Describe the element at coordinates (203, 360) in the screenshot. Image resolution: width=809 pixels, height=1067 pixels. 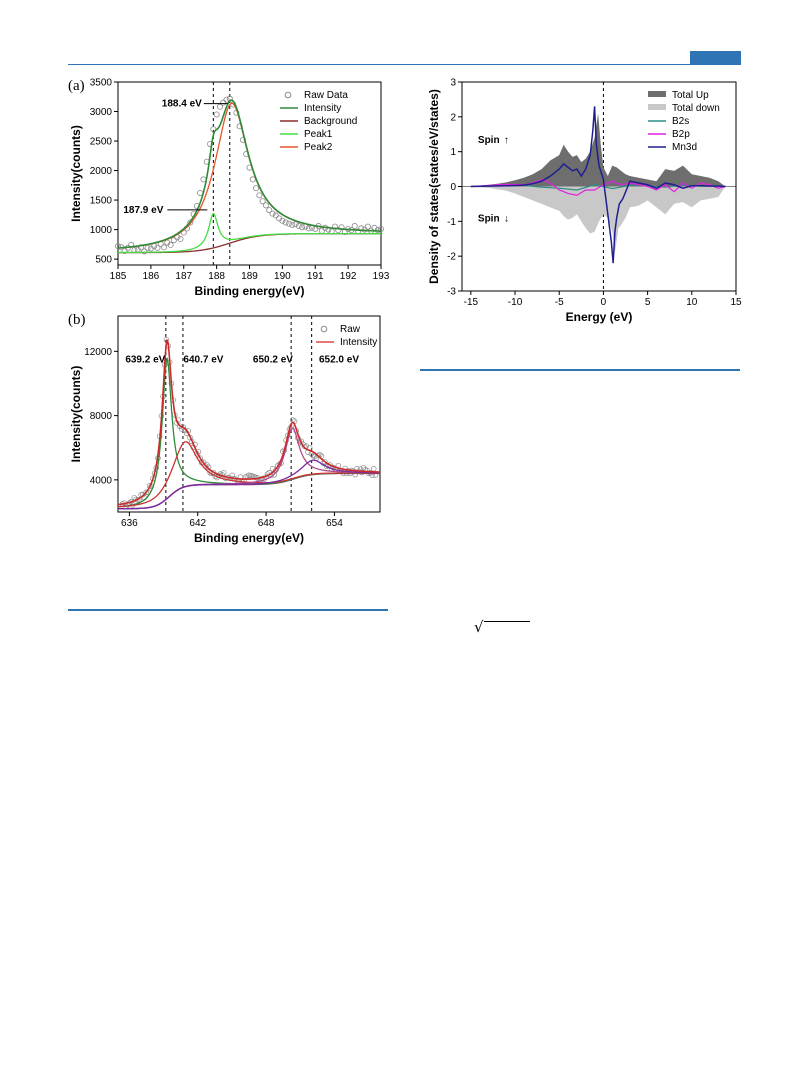
I see `annotation-label: 640.7 eV` at that location.